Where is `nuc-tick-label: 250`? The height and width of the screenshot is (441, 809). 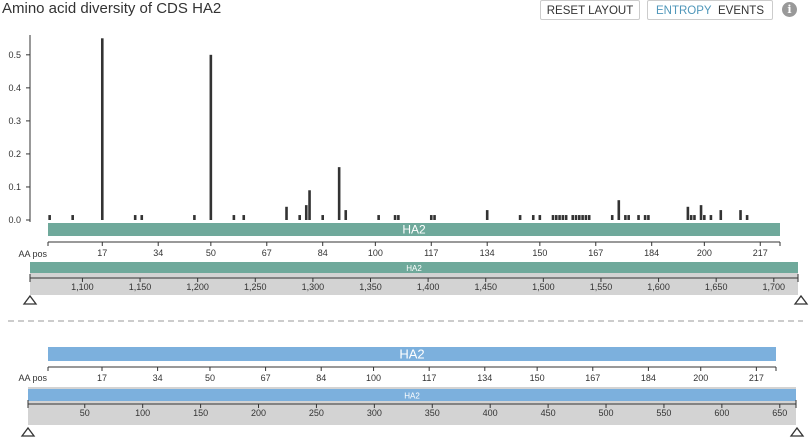
nuc-tick-label: 250 is located at coordinates (316, 413).